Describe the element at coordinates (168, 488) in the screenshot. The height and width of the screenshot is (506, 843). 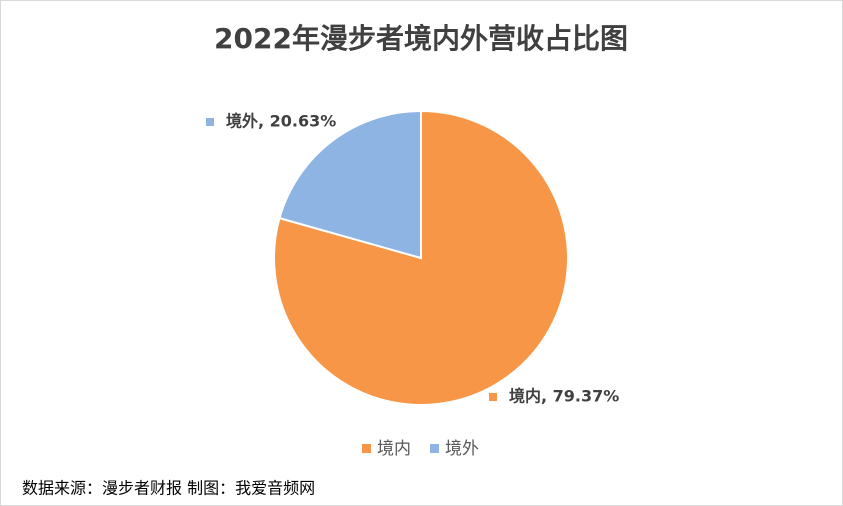
I see `source-note: 数据来源：漫步者财报 制图：我爱音频网` at that location.